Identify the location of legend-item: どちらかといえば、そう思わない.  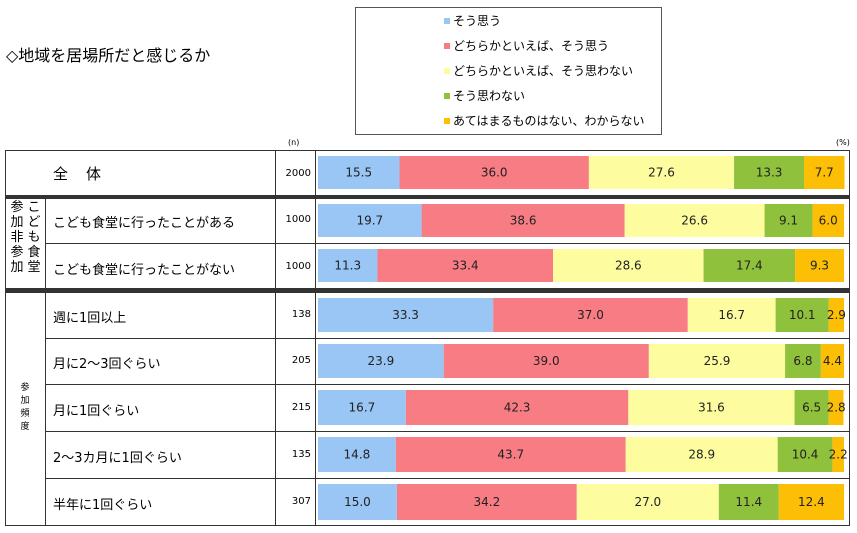
(538, 70).